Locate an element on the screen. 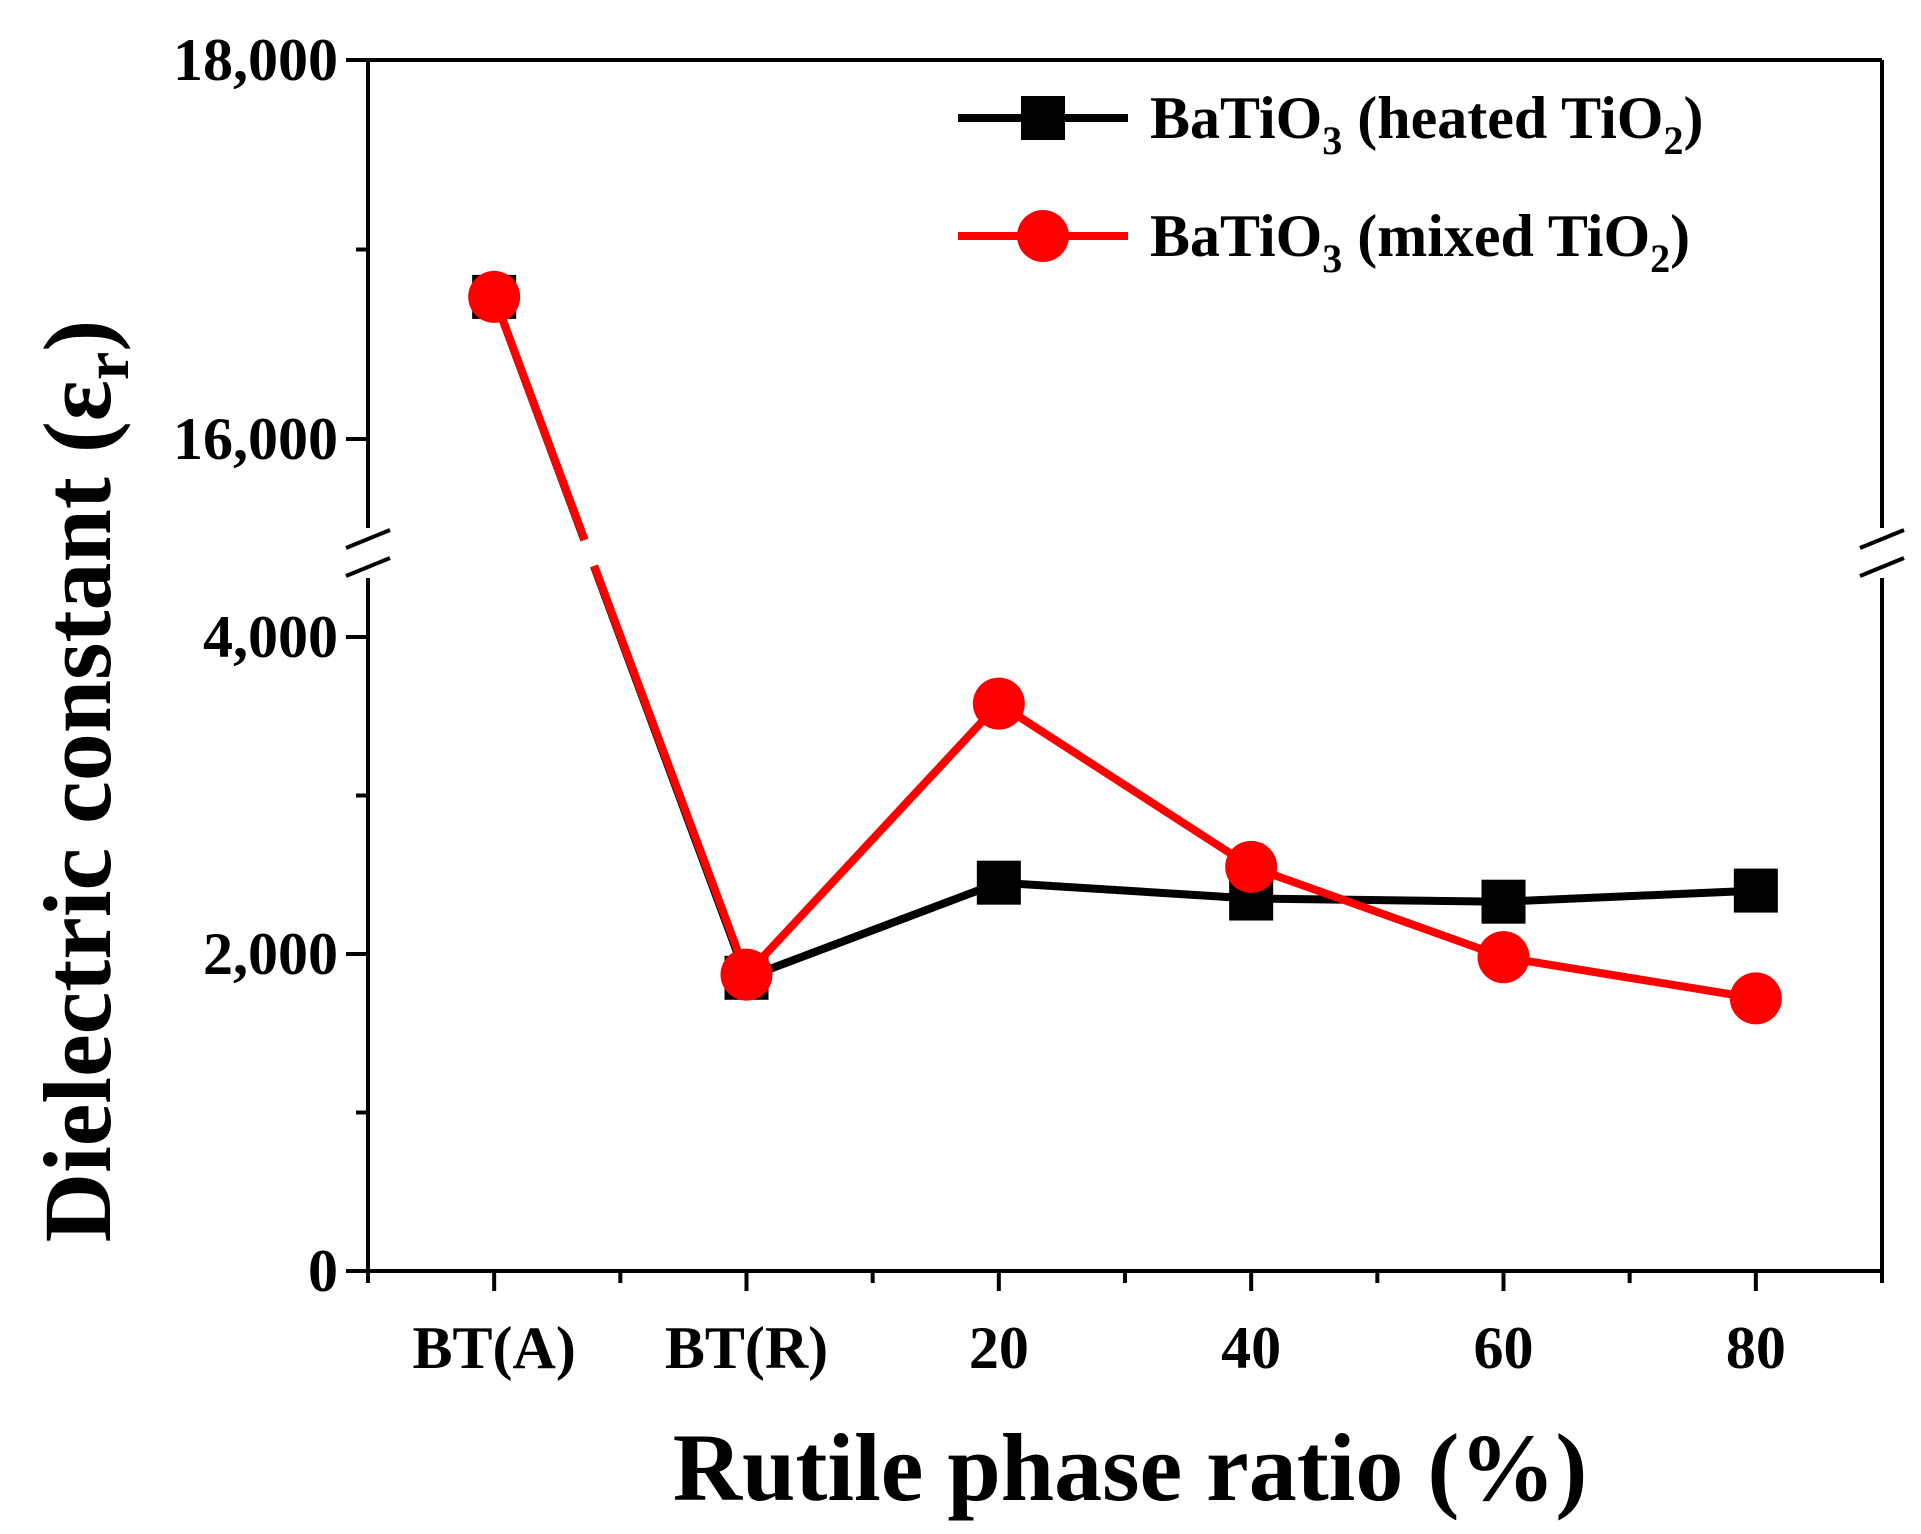 The height and width of the screenshot is (1534, 1921). legend: BaTiO3 (heated TiO2)BaTiO3 (mixed TiO2) is located at coordinates (1330, 183).